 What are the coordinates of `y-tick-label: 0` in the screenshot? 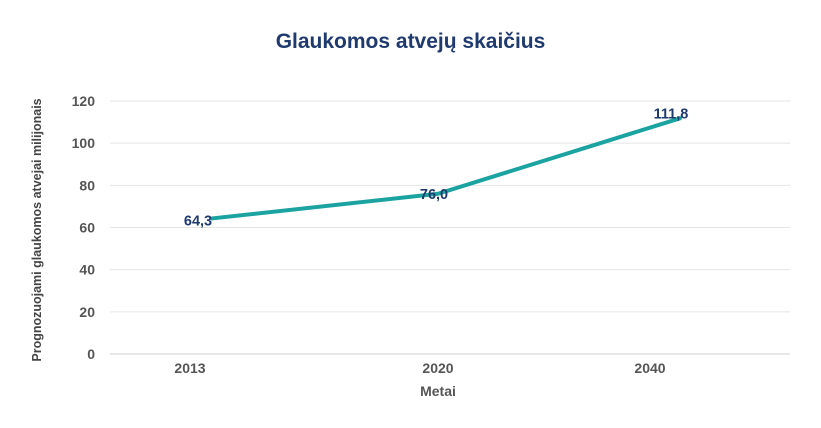 It's located at (91, 354).